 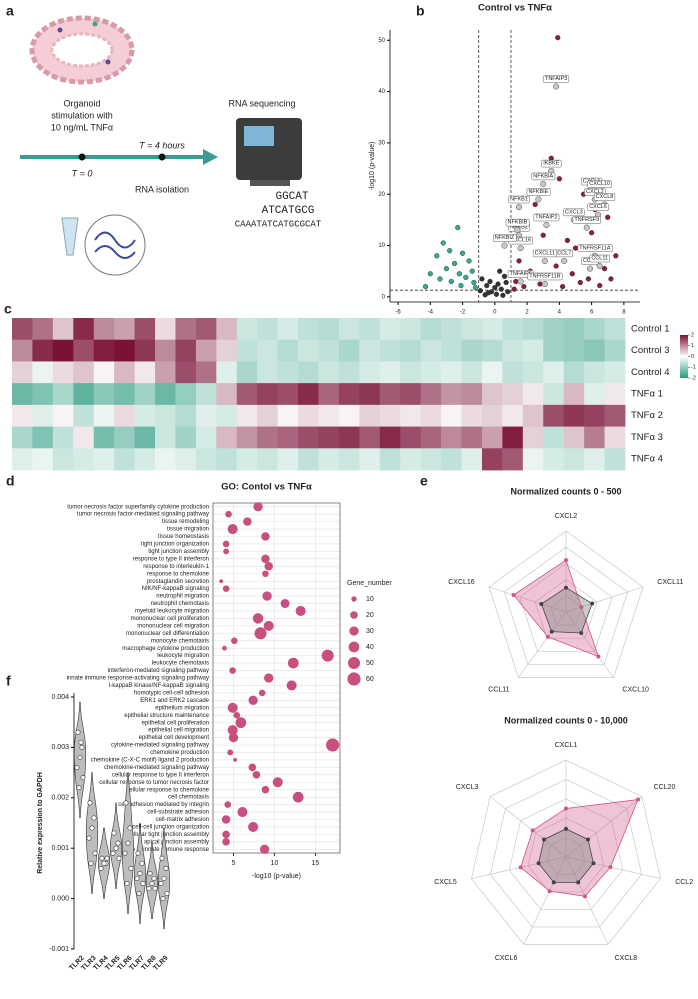 What do you see at coordinates (82, 157) in the screenshot?
I see `timepoint` at bounding box center [82, 157].